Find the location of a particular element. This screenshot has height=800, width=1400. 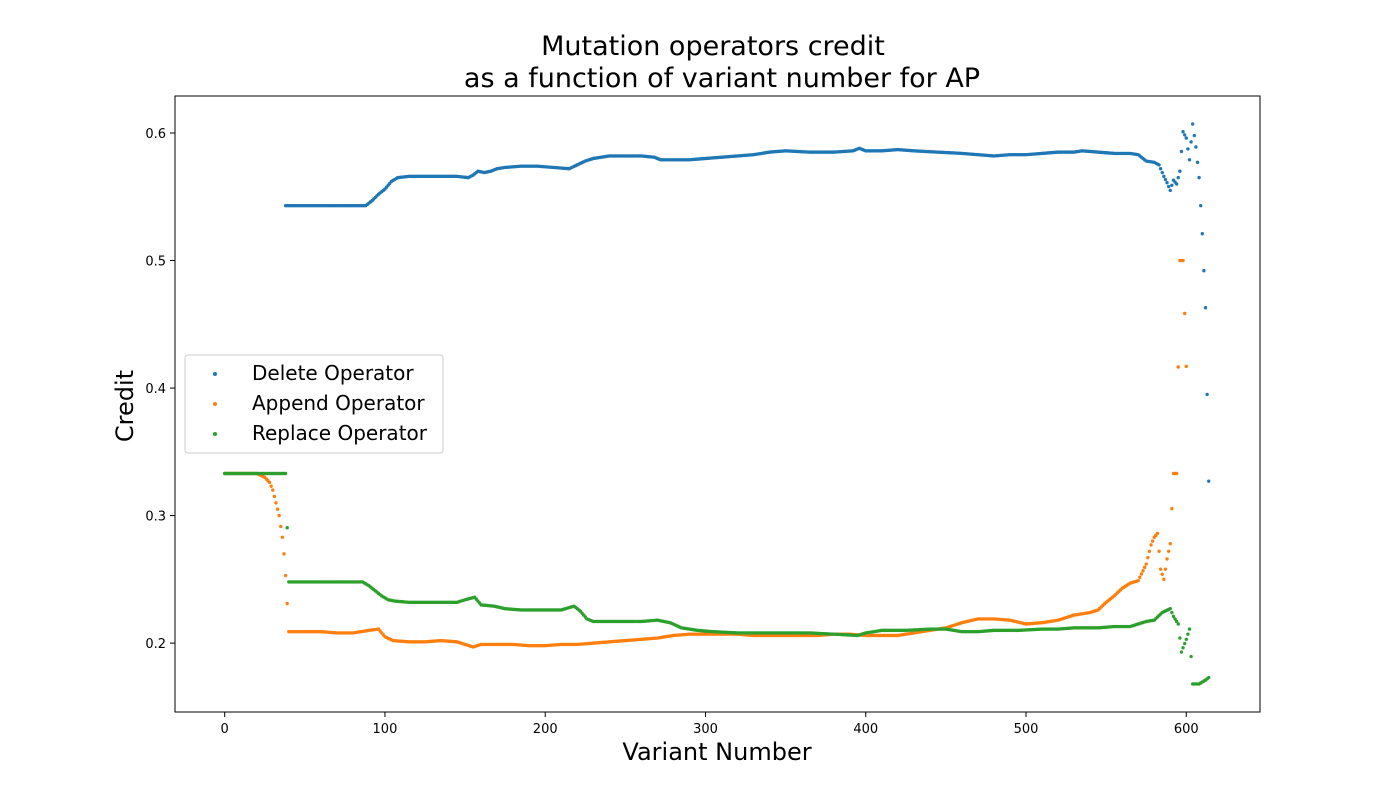

y-tick-label: 0.6 is located at coordinates (155, 134).